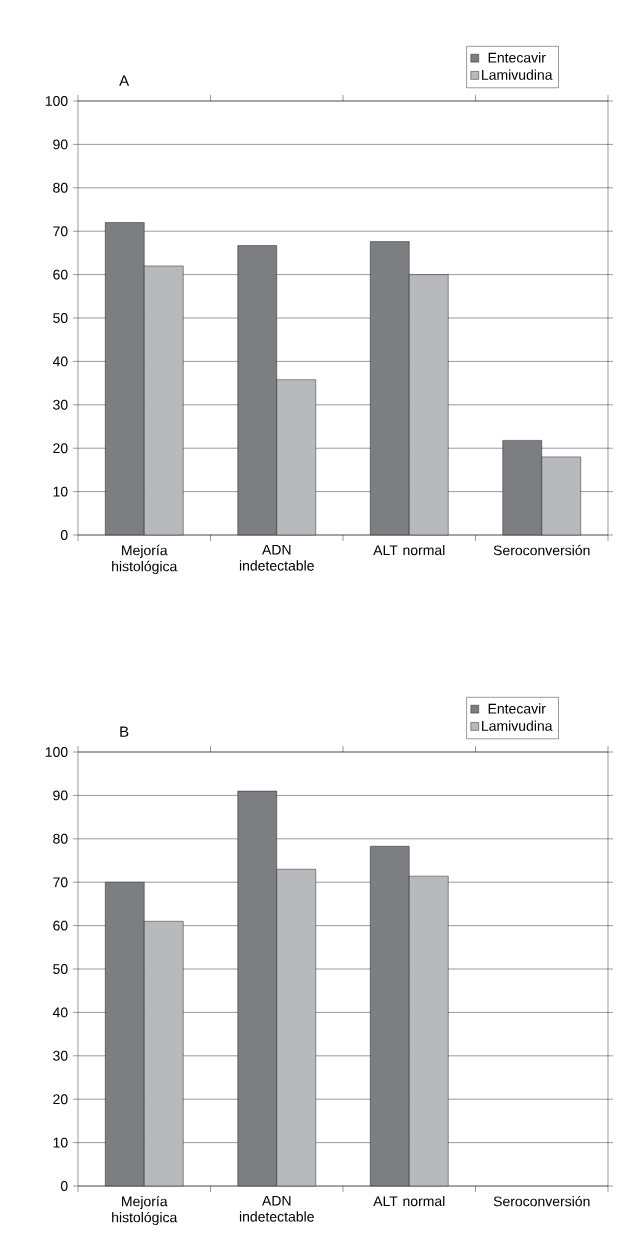 Image resolution: width=635 pixels, height=1251 pixels. Describe the element at coordinates (124, 80) in the screenshot. I see `chart-title: A` at that location.